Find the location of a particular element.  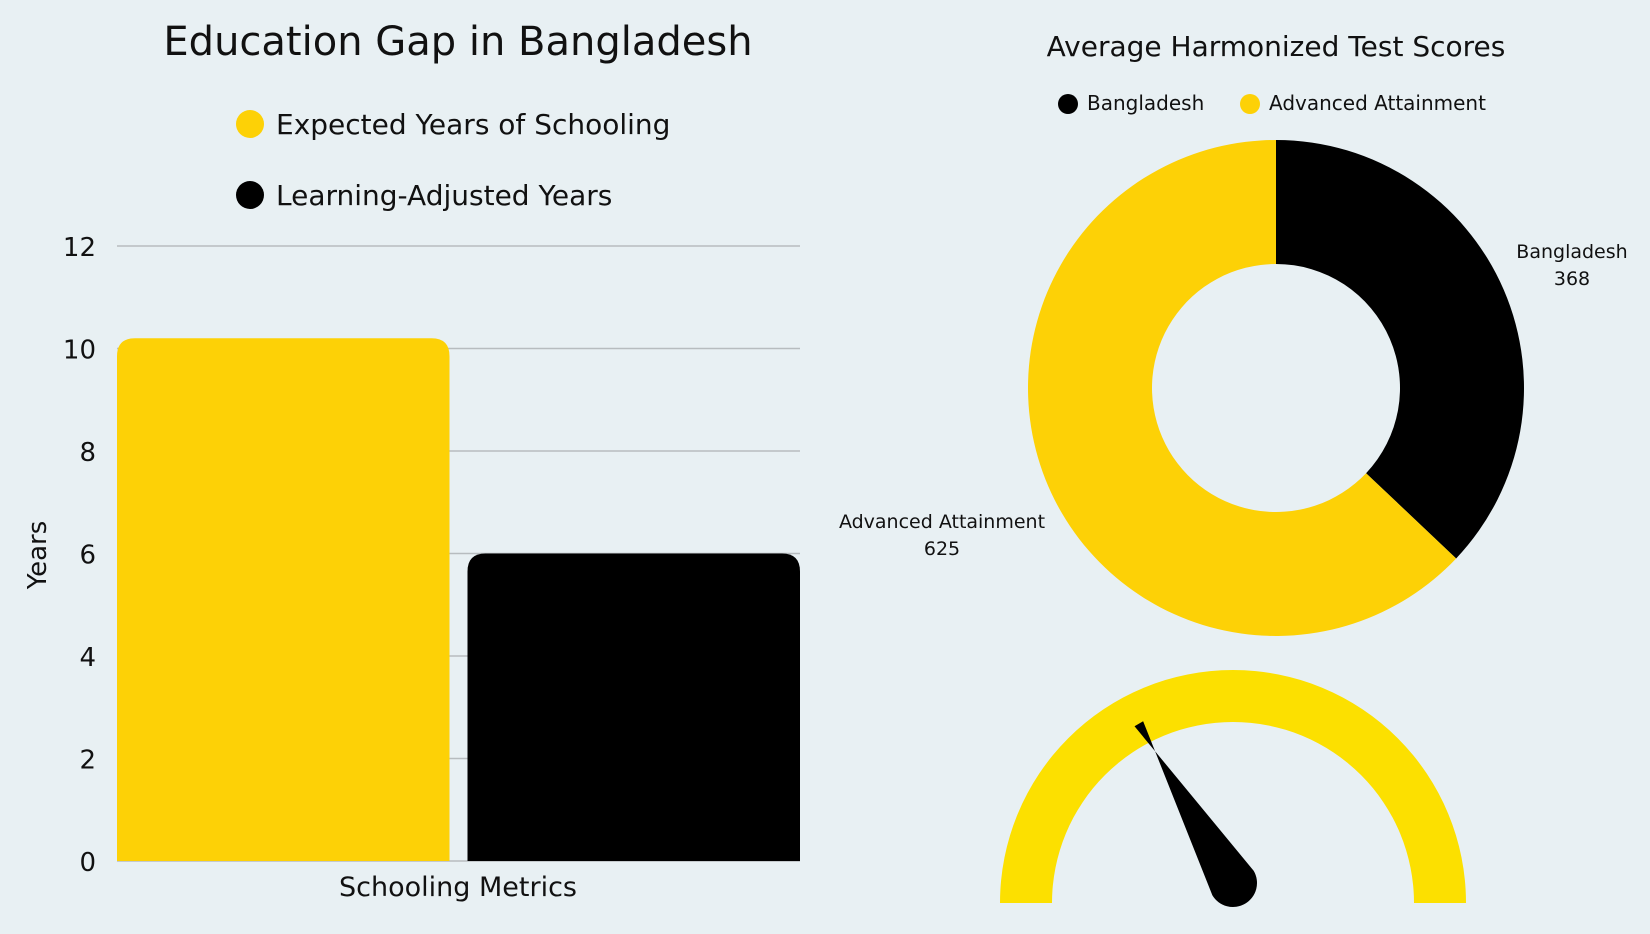

bar-chart-x-axis-label: Schooling Metrics is located at coordinates (458, 887).